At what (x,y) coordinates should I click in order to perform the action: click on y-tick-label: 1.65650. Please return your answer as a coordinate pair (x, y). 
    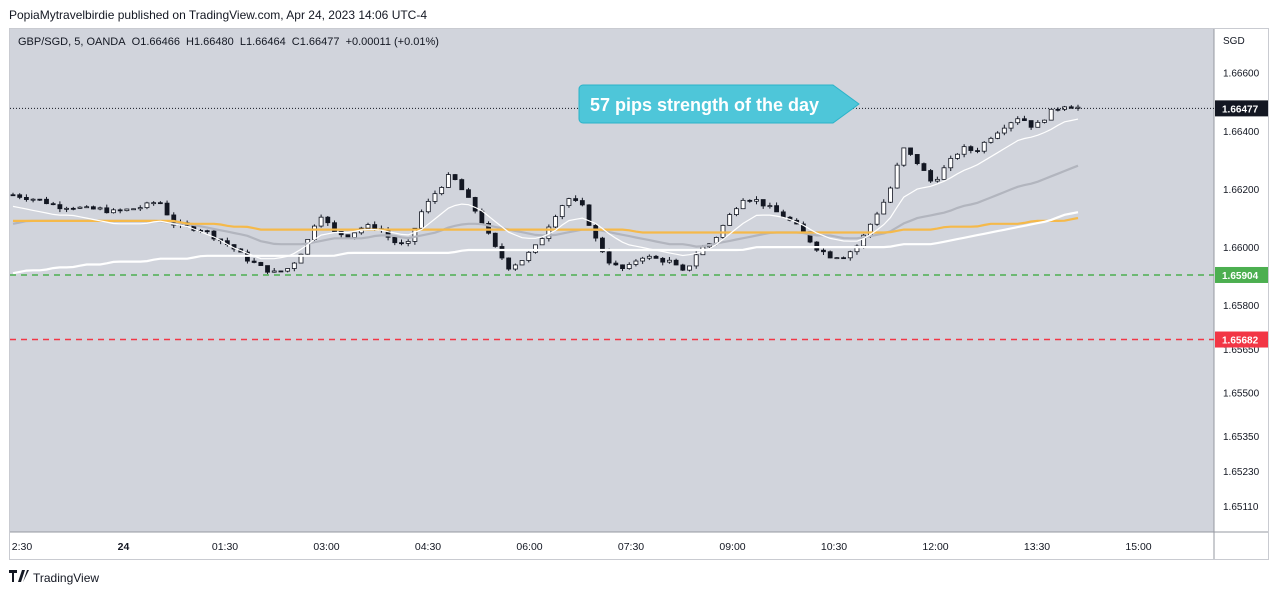
    Looking at the image, I should click on (1241, 350).